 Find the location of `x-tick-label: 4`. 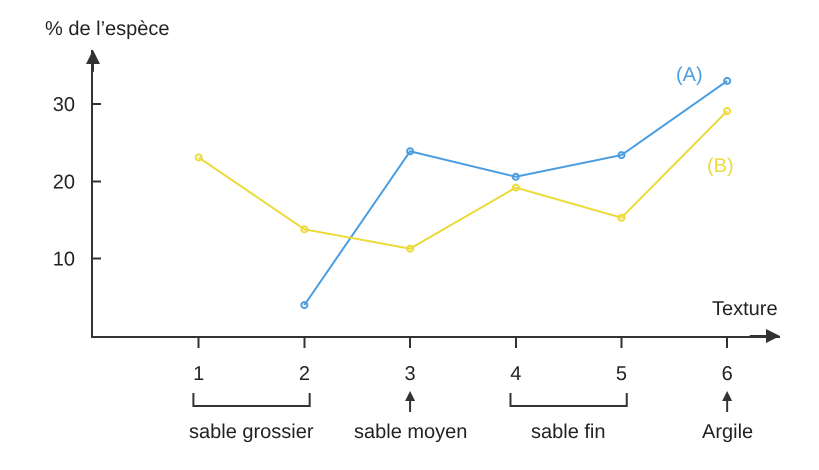

x-tick-label: 4 is located at coordinates (516, 374).